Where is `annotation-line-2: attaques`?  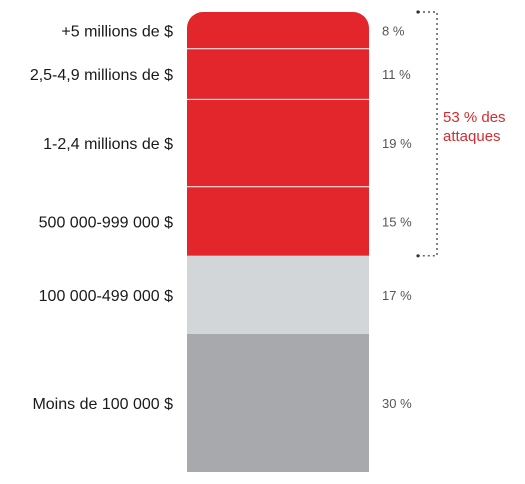
annotation-line-2: attaques is located at coordinates (472, 136).